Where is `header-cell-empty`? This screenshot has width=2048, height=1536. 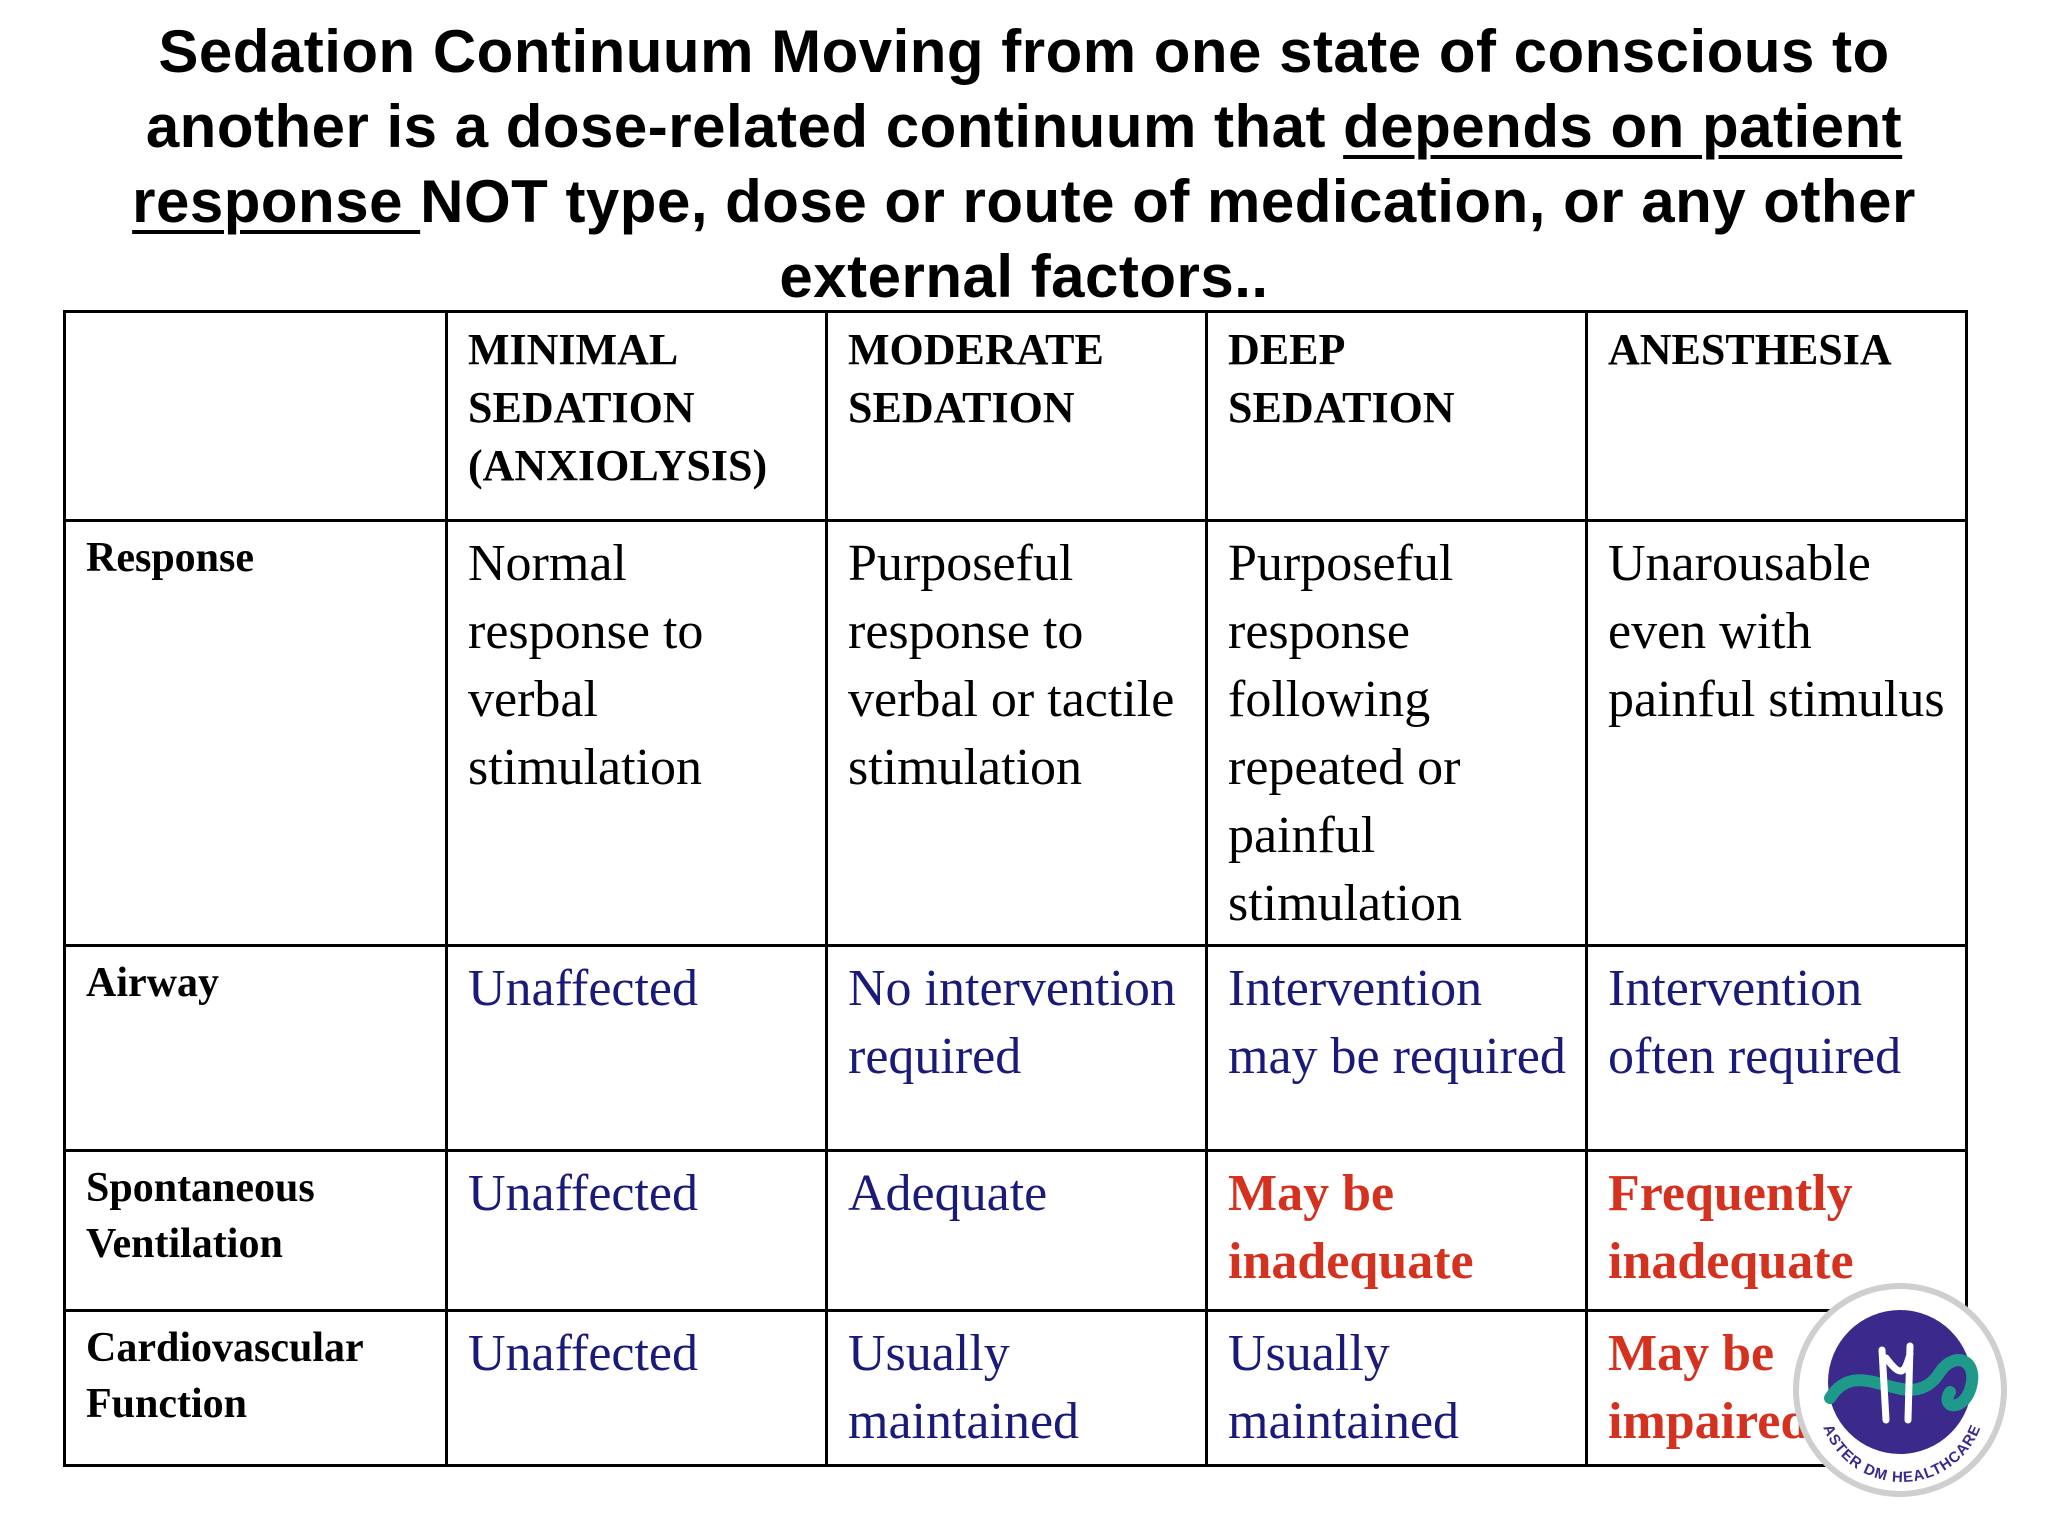
header-cell-empty is located at coordinates (255, 416).